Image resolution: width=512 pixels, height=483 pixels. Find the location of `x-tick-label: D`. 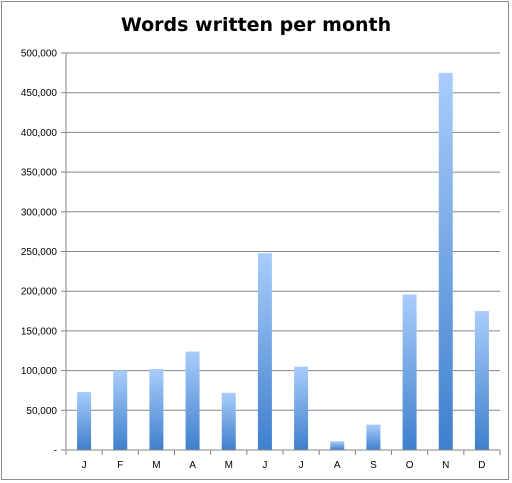

x-tick-label: D is located at coordinates (481, 465).